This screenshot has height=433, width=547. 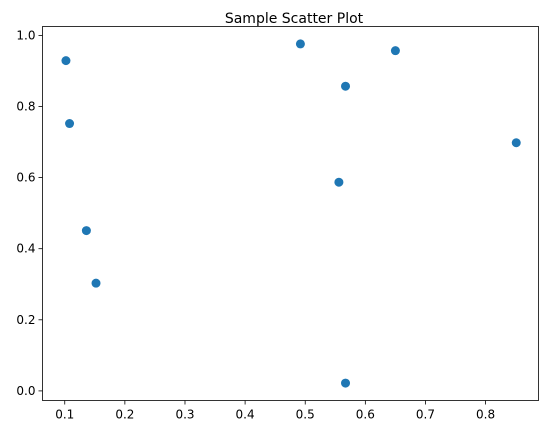 I want to click on y-tick-label: 0.8, so click(x=25, y=106).